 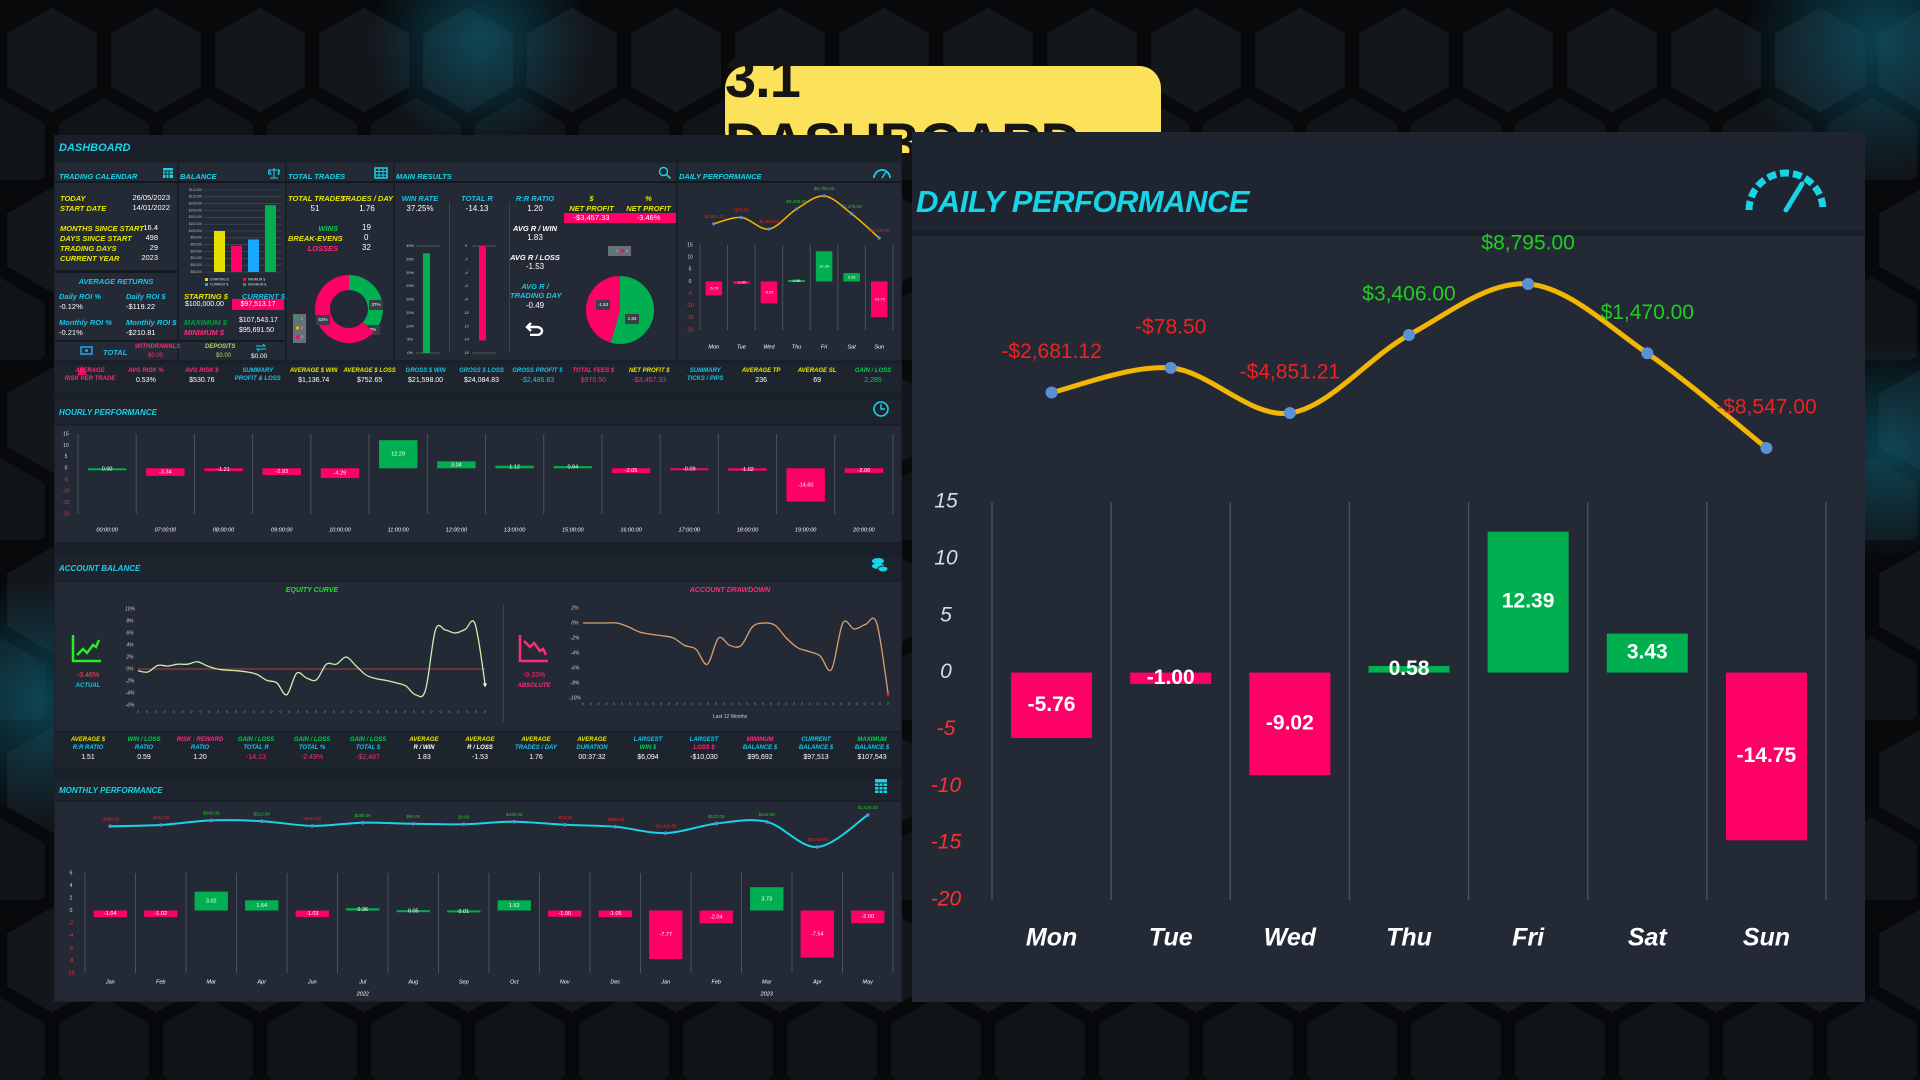 I want to click on trading-calendar-panel, so click(x=116, y=261).